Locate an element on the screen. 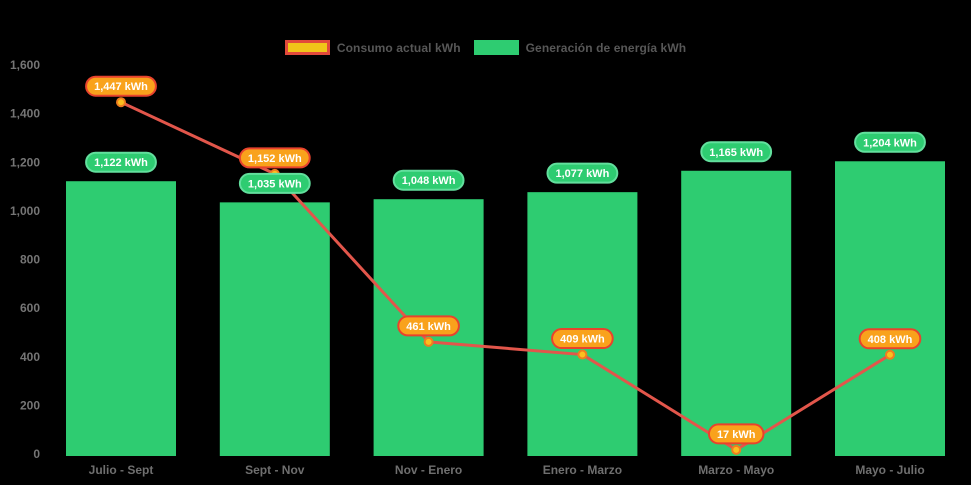  line-value-label: 17 kWh is located at coordinates (736, 434).